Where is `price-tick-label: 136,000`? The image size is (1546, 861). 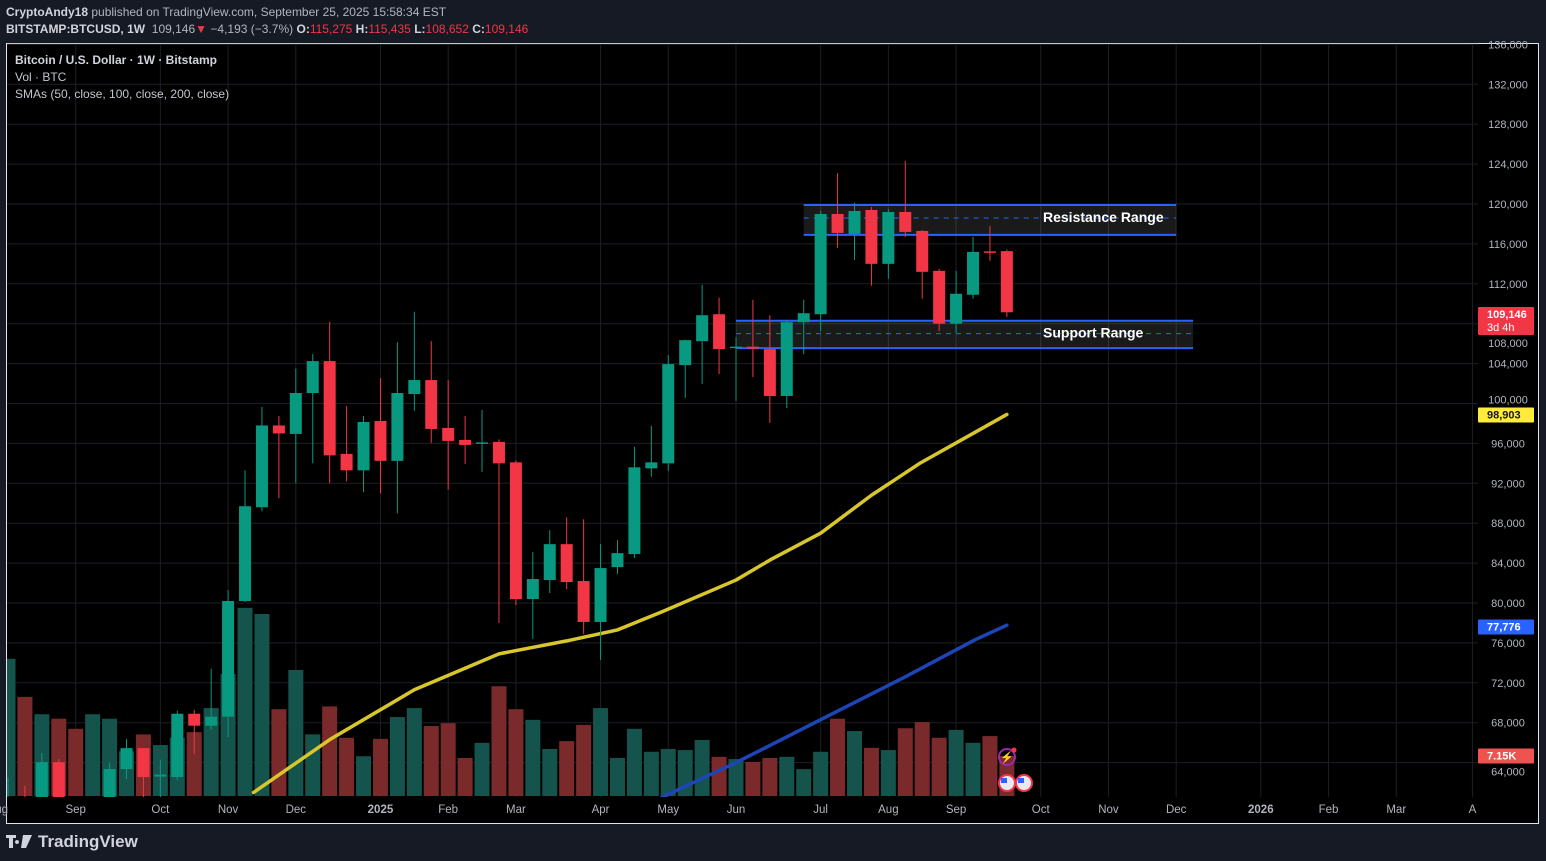 price-tick-label: 136,000 is located at coordinates (1508, 45).